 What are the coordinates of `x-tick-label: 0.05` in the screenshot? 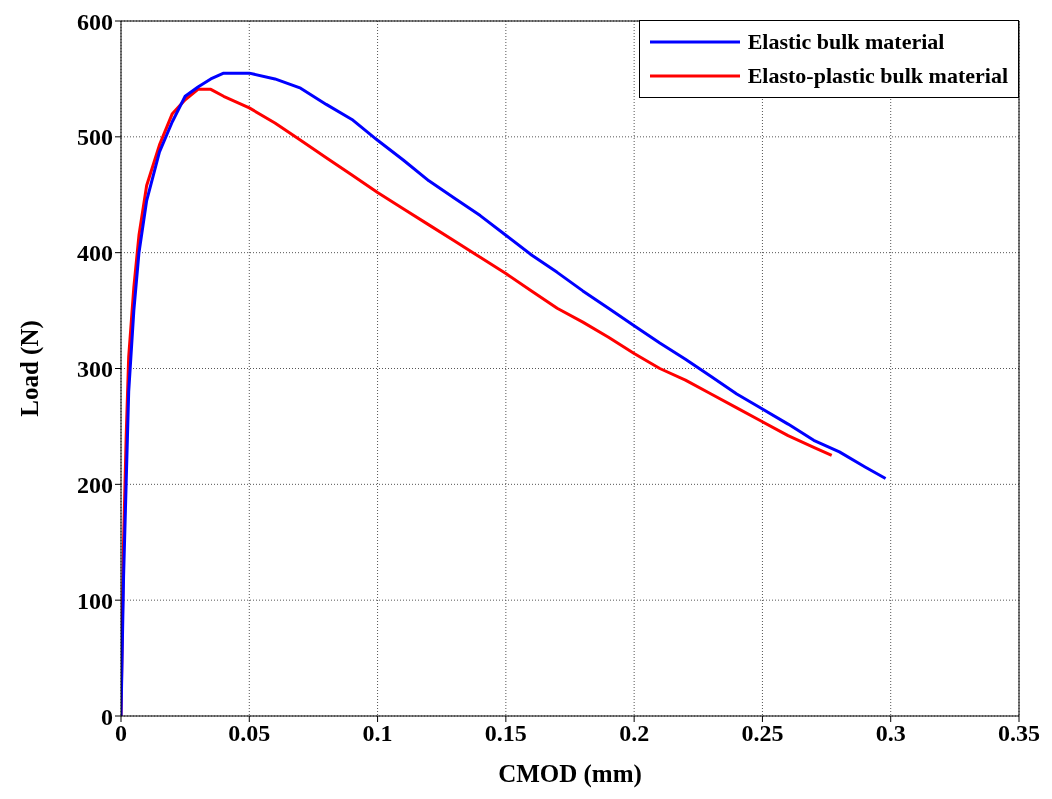 It's located at (249, 733).